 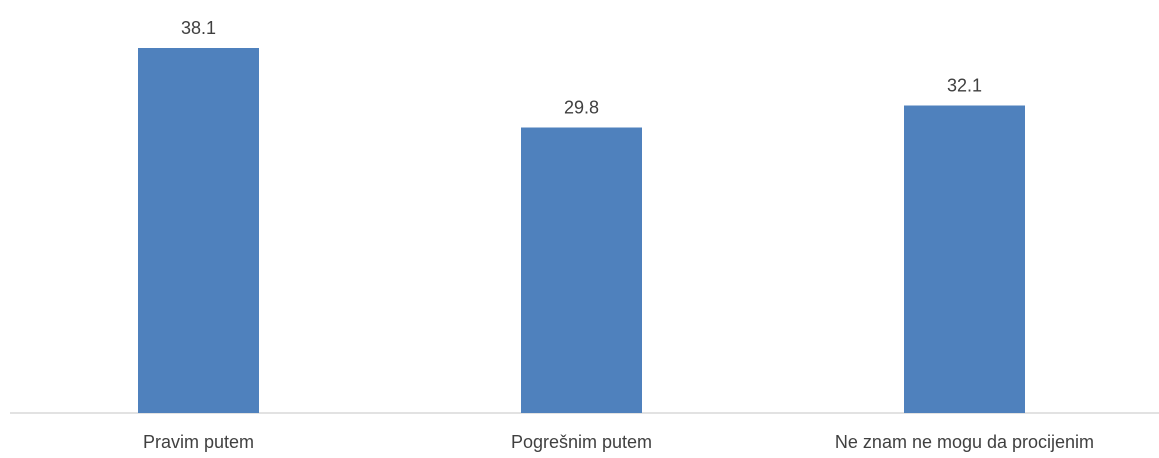 What do you see at coordinates (581, 108) in the screenshot?
I see `value-label-2: 29.8` at bounding box center [581, 108].